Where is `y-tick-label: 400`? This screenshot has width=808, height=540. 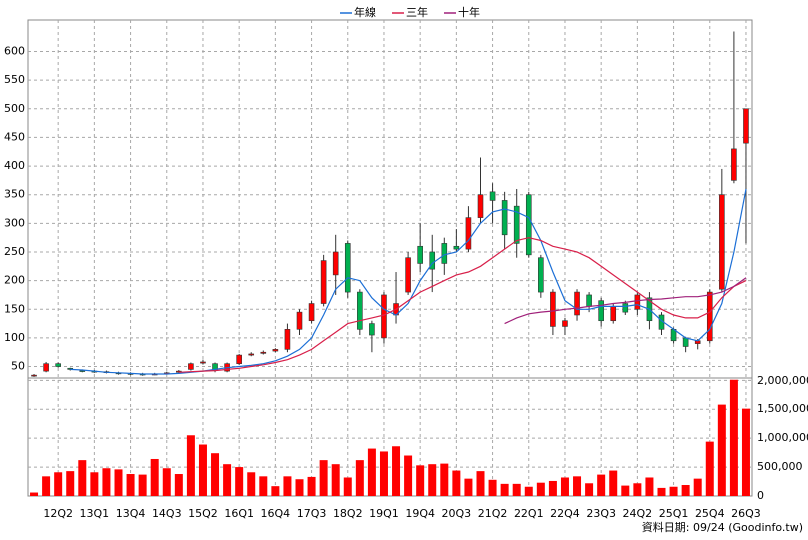 y-tick-label: 400 is located at coordinates (14, 165).